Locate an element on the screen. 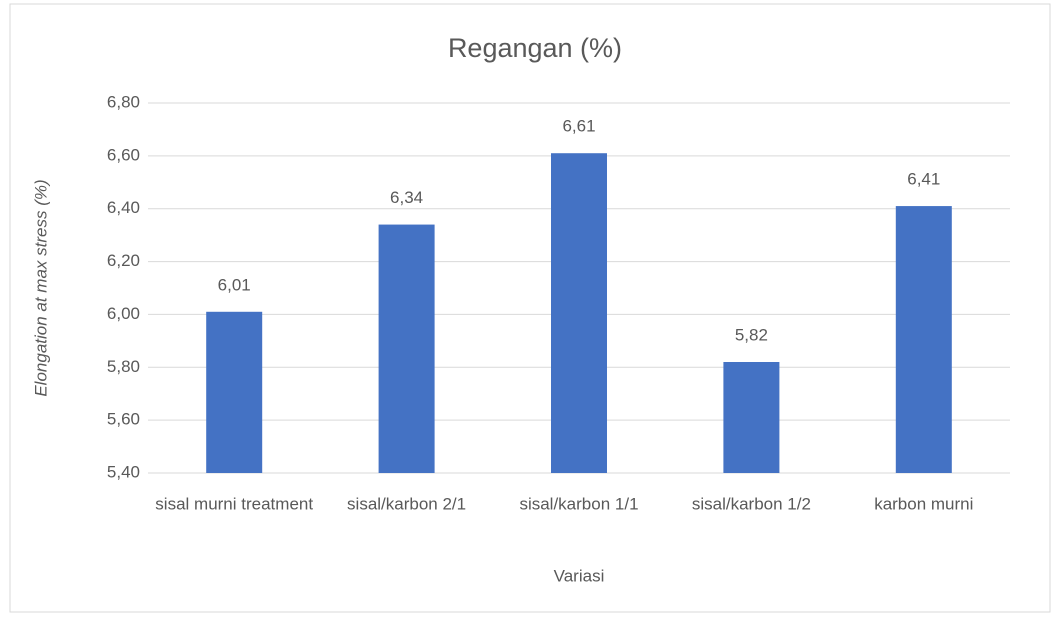  x-tick-label: sisal/karbon 2/1 is located at coordinates (406, 503).